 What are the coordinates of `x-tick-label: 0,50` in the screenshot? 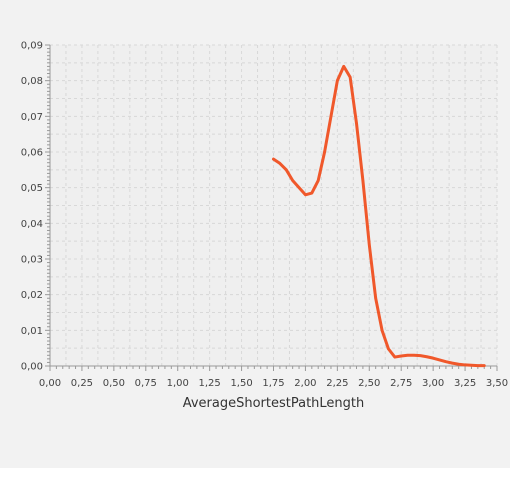 It's located at (114, 383).